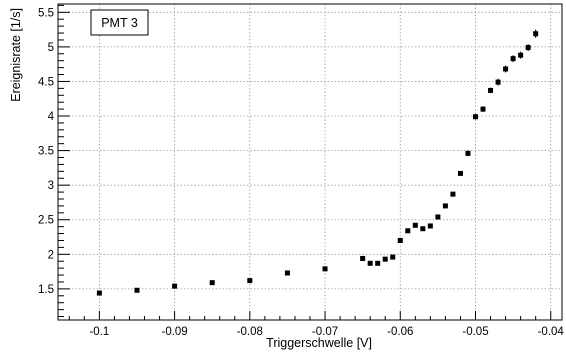 The width and height of the screenshot is (566, 353). I want to click on y-tick-label: 5, so click(51, 48).